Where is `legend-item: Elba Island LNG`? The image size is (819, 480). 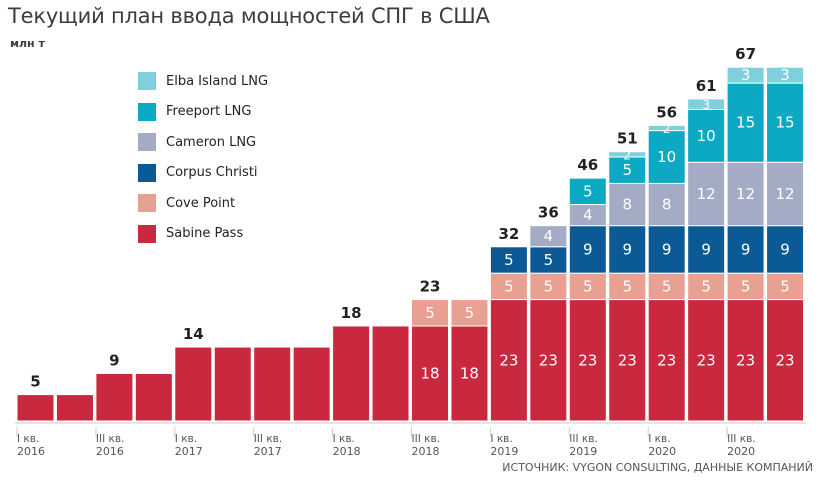 legend-item: Elba Island LNG is located at coordinates (203, 81).